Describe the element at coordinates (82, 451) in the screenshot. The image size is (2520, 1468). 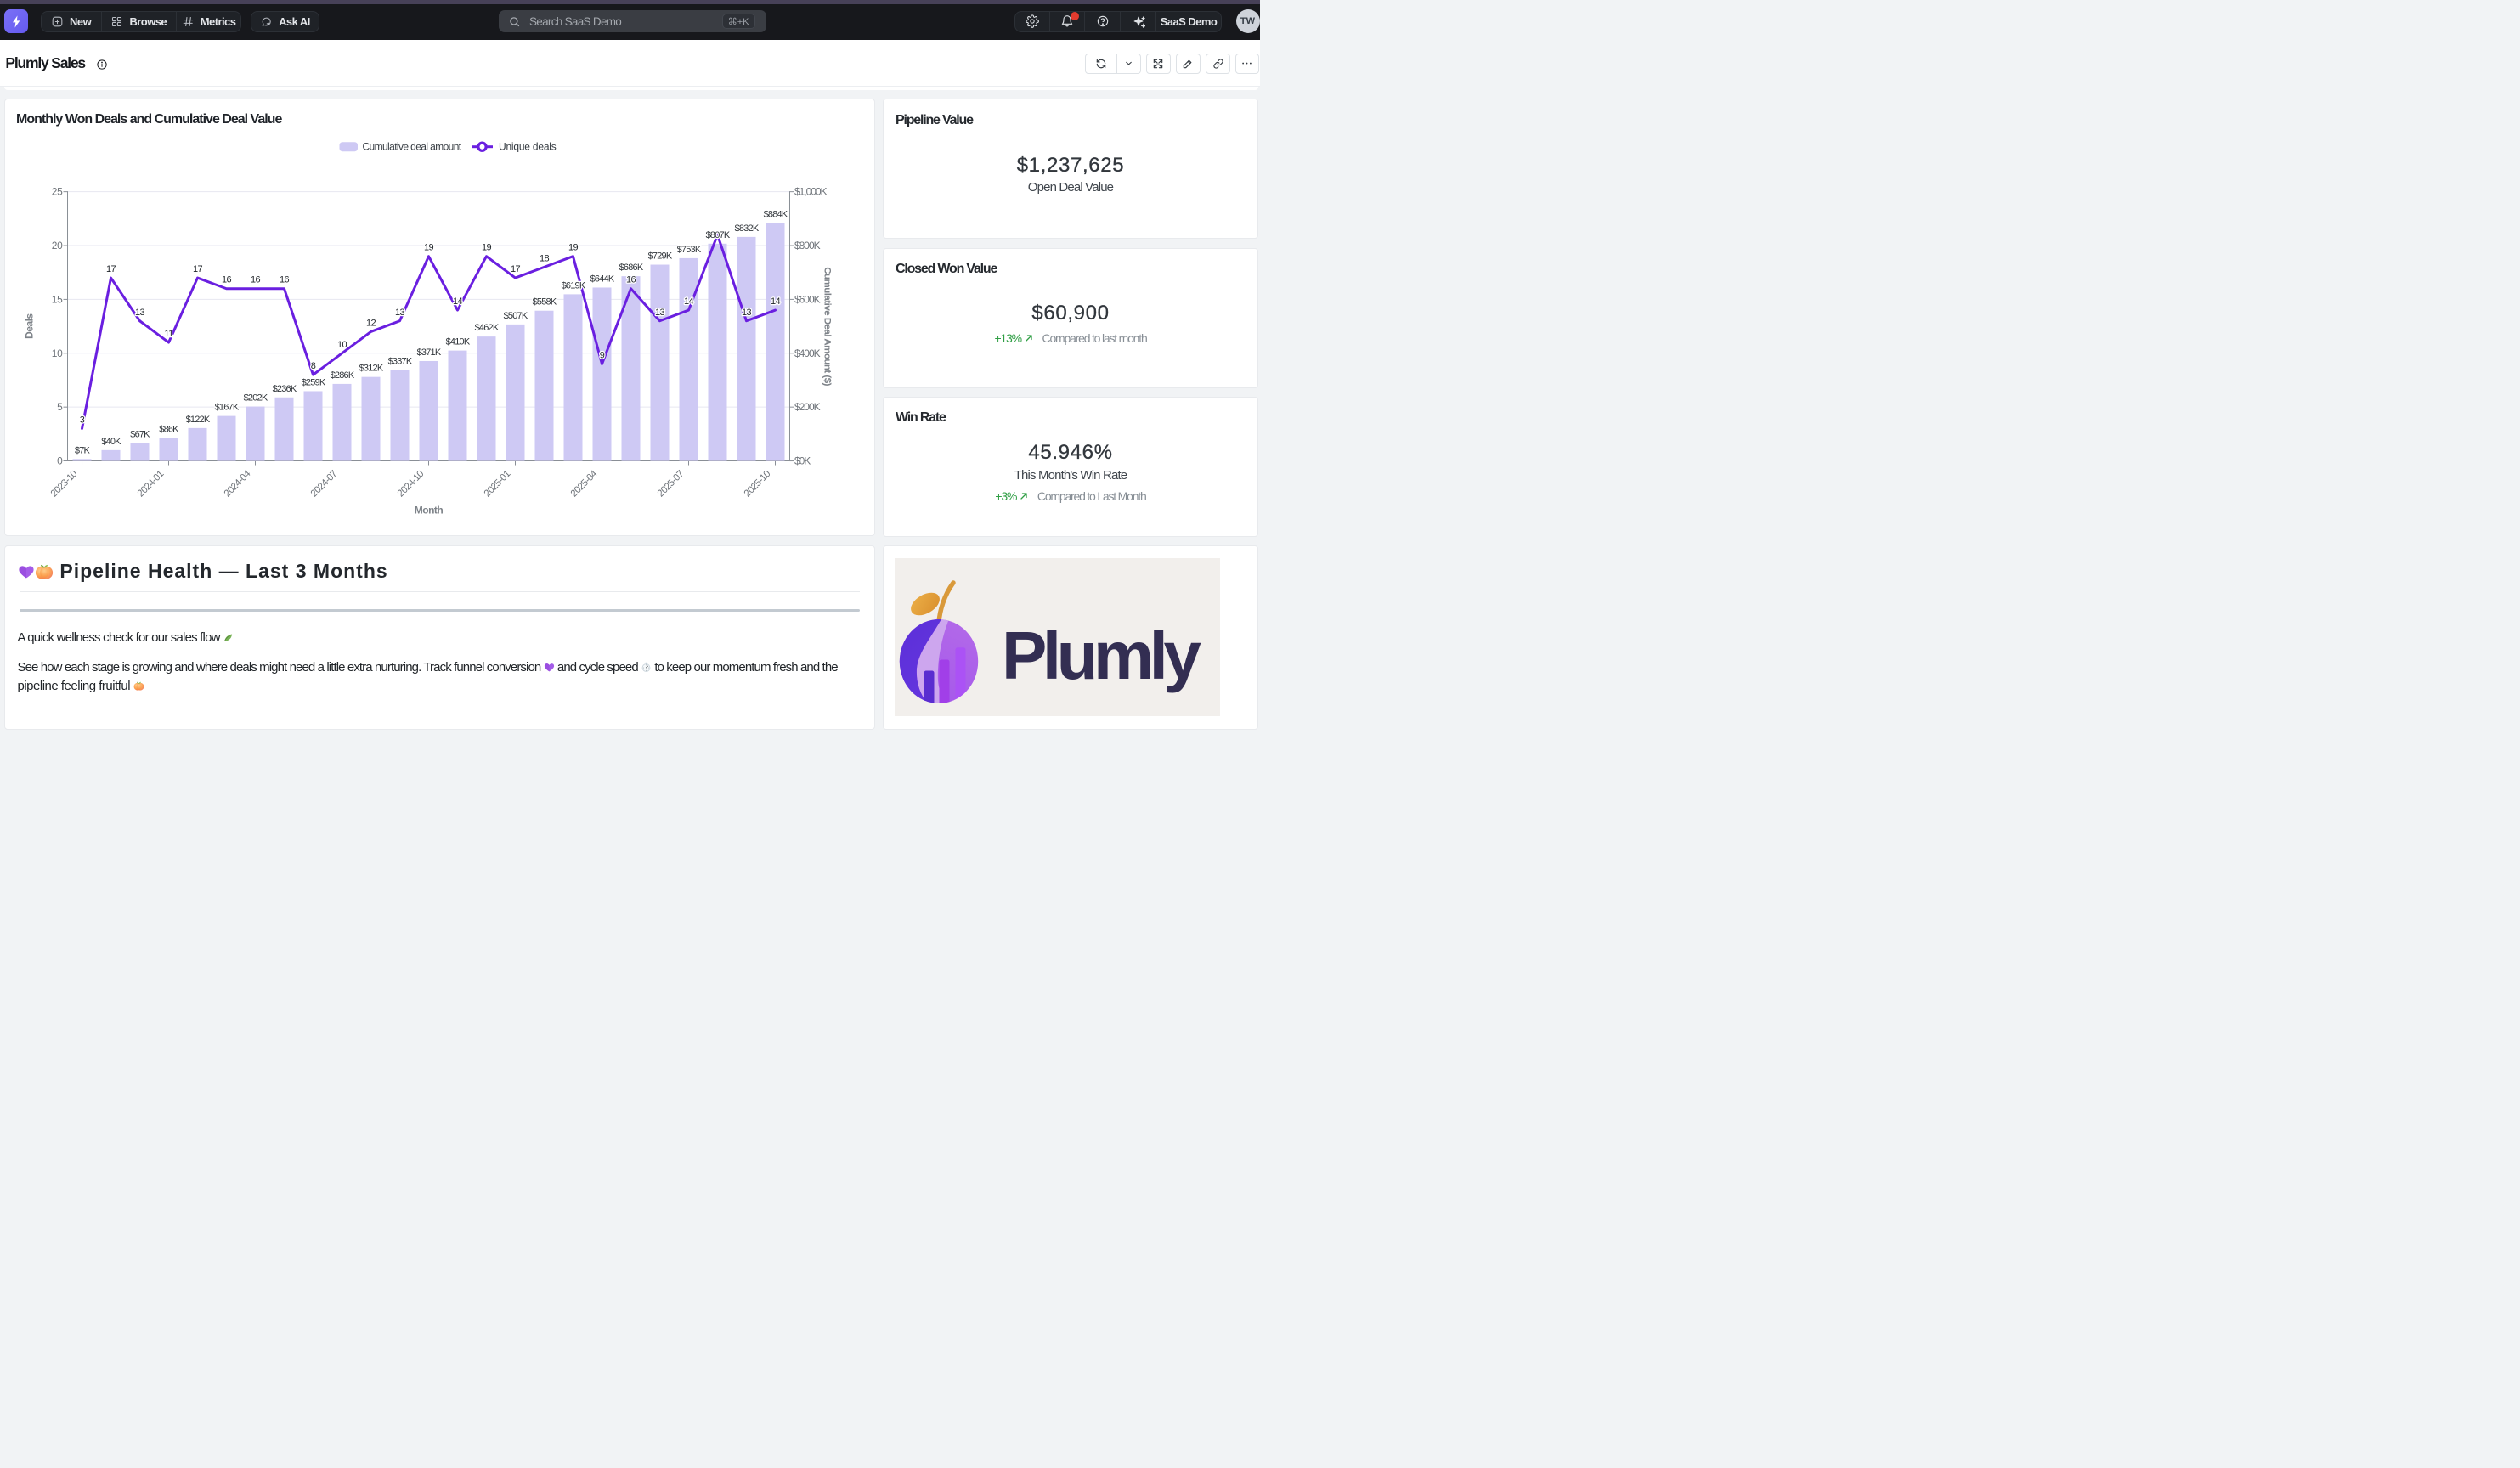
I see `svg-text: $7K` at that location.